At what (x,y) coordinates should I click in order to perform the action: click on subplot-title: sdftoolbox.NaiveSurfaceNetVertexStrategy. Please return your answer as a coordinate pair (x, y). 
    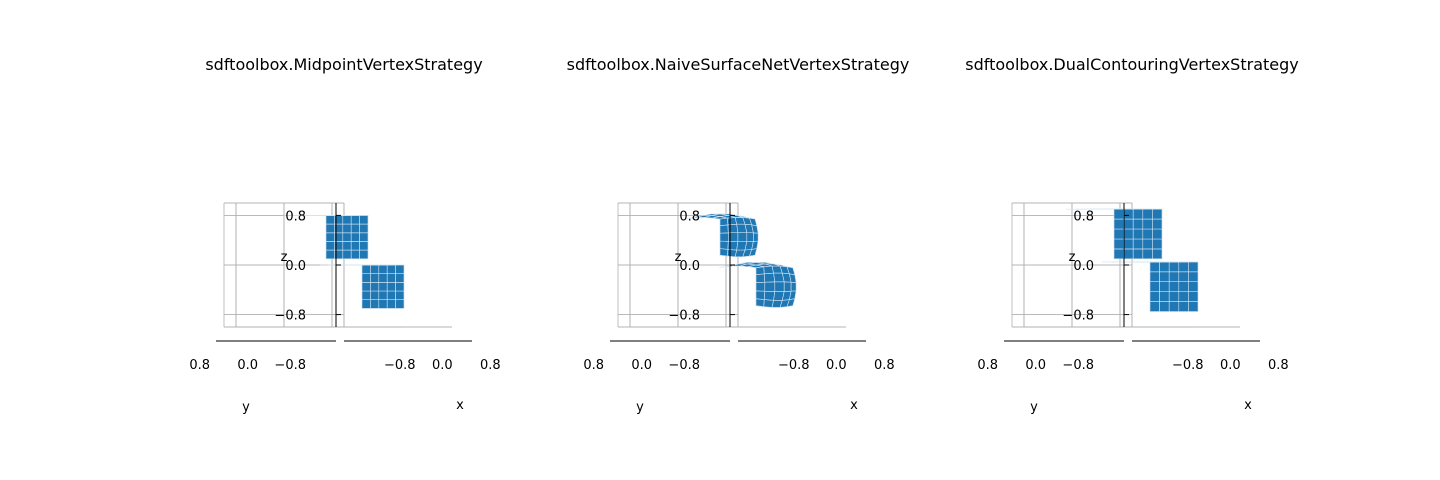
    Looking at the image, I should click on (738, 64).